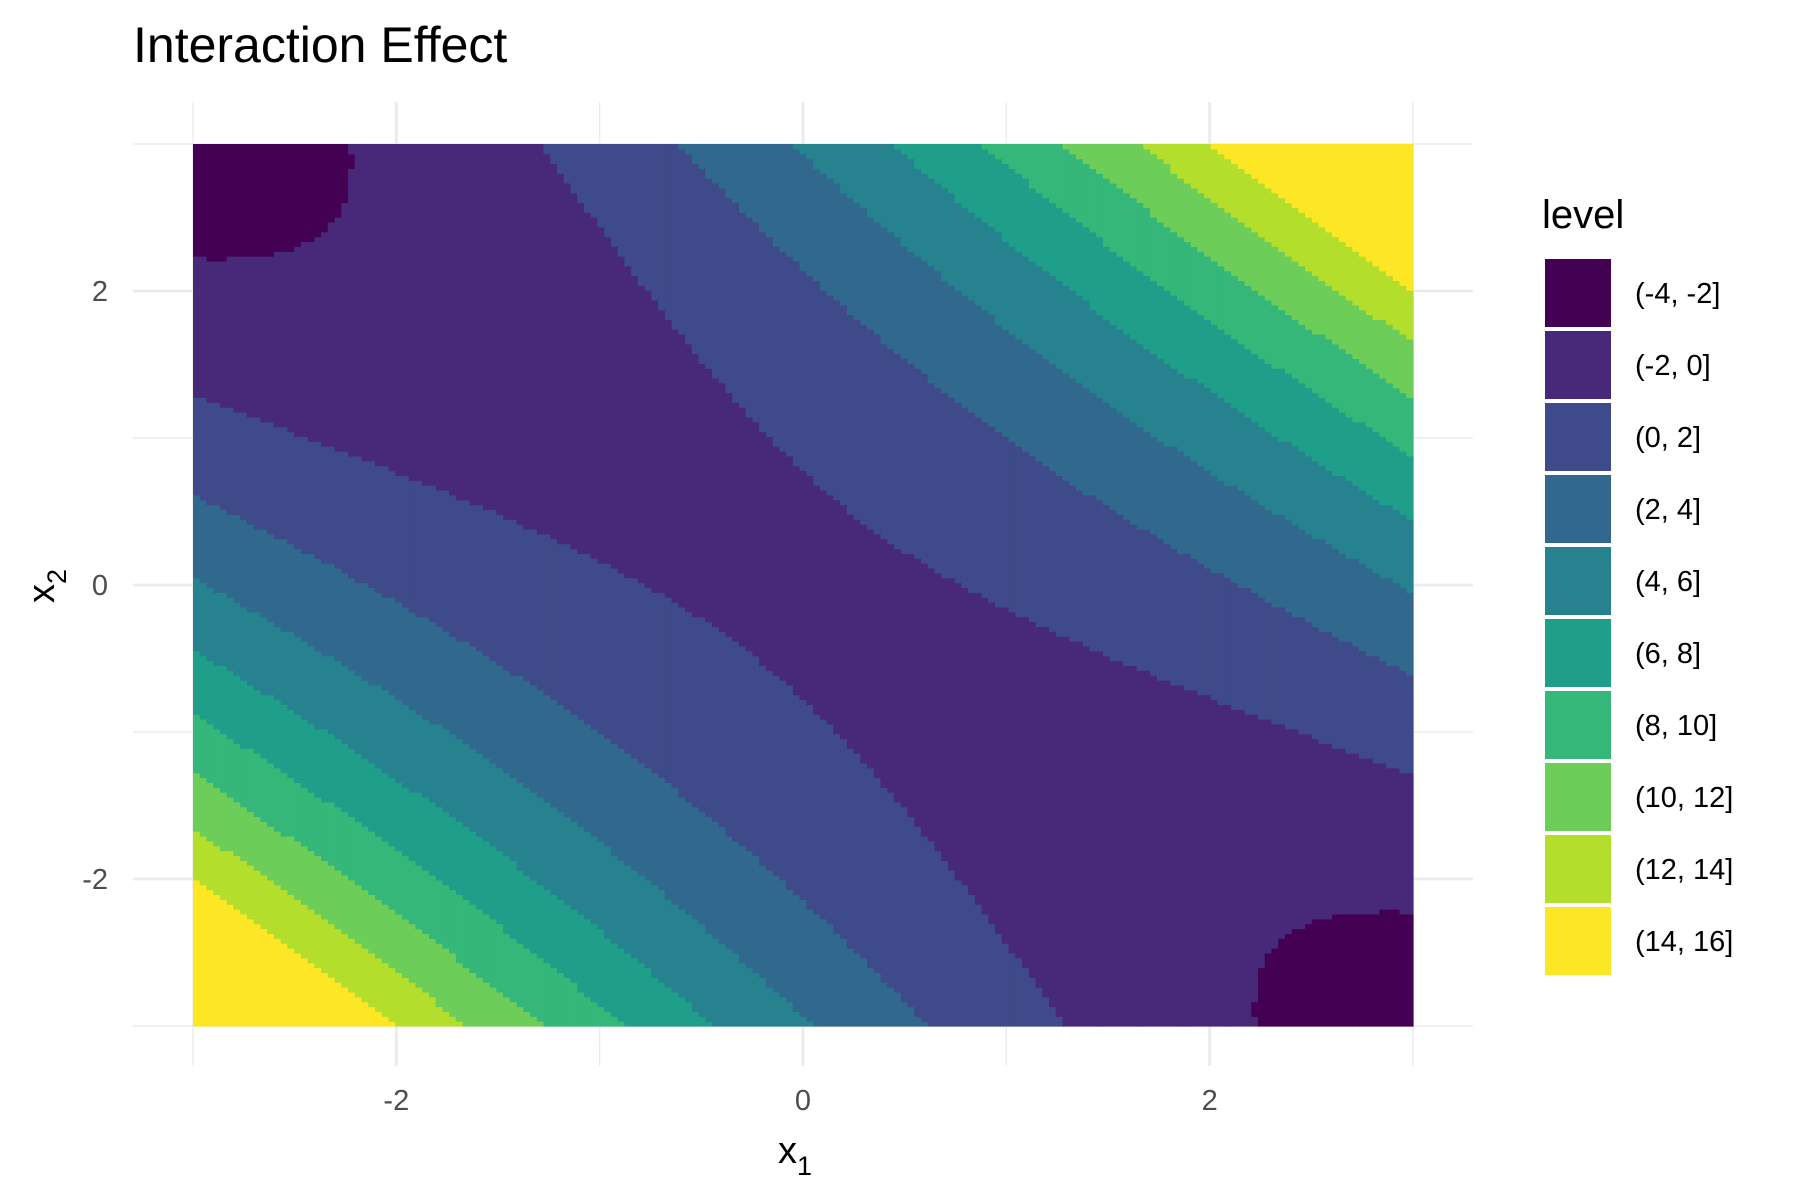 Image resolution: width=1800 pixels, height=1200 pixels. What do you see at coordinates (1583, 215) in the screenshot?
I see `legend-title: level` at bounding box center [1583, 215].